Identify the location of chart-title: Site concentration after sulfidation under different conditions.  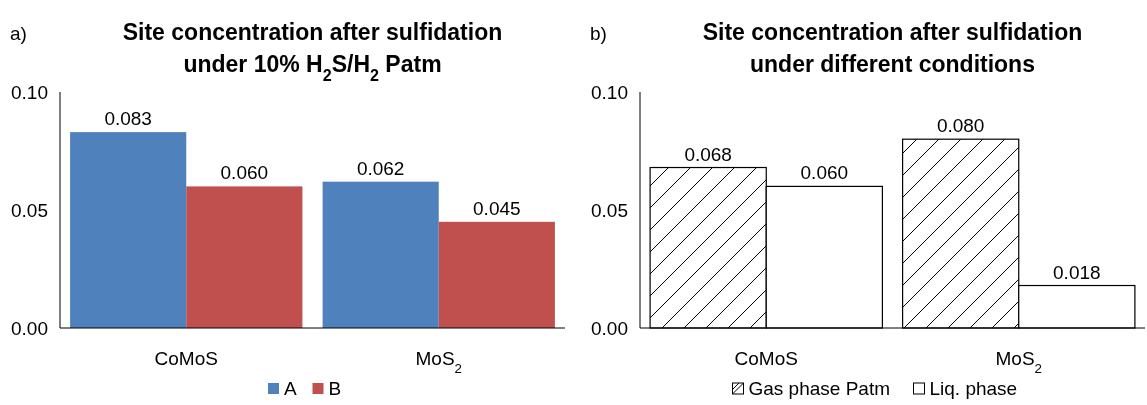
(892, 48).